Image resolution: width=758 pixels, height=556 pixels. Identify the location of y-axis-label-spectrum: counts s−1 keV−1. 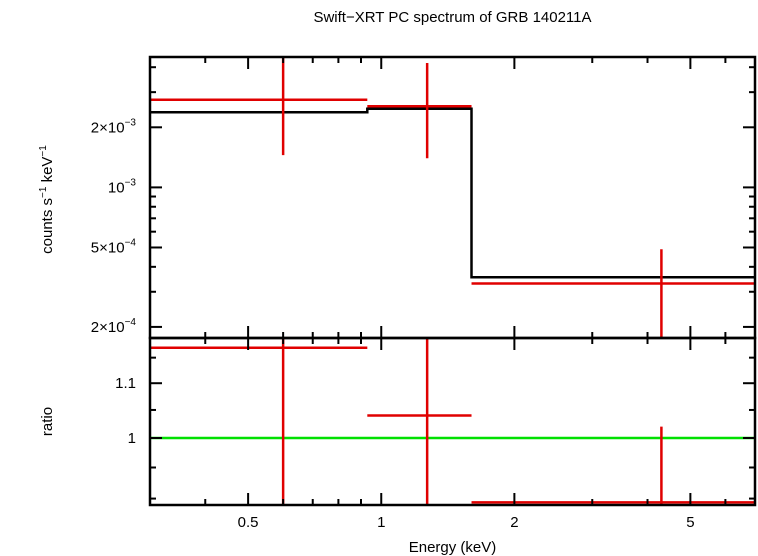
(47, 199).